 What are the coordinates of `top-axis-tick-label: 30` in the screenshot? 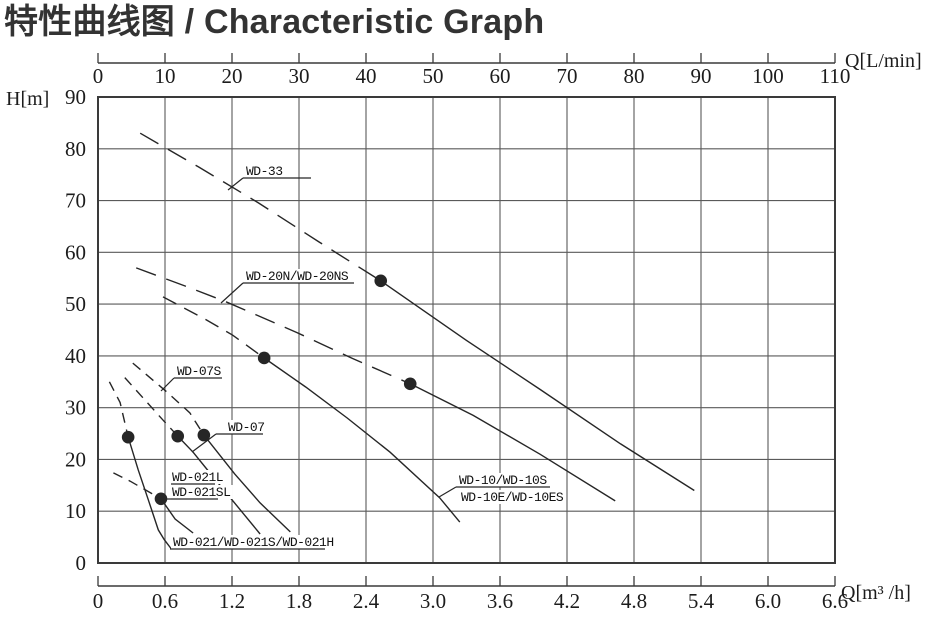 It's located at (299, 76).